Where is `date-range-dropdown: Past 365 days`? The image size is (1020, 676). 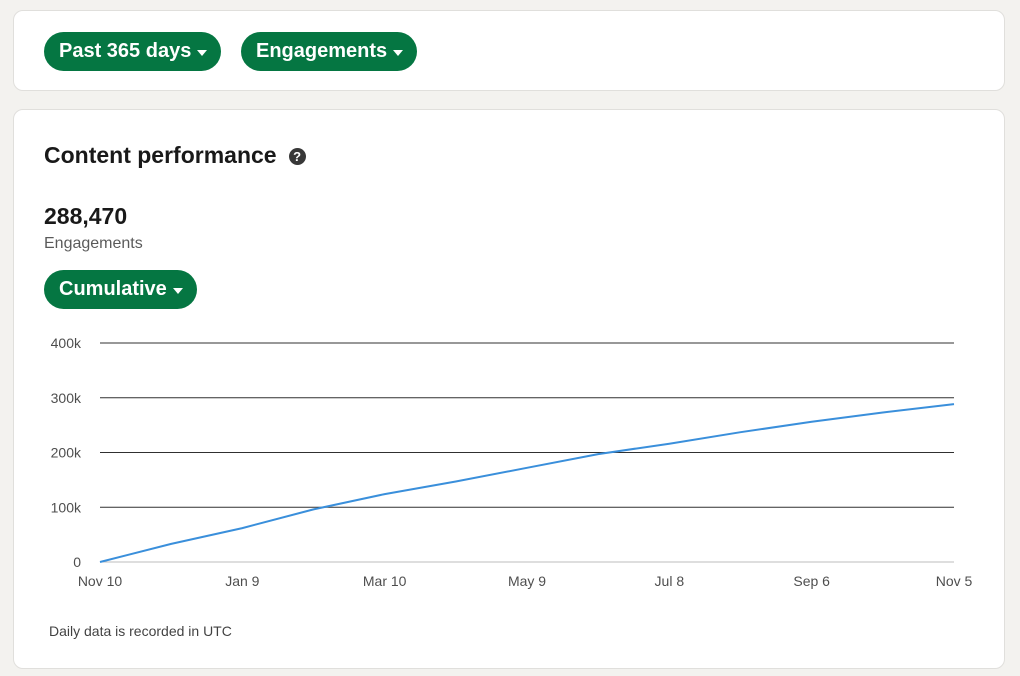
date-range-dropdown: Past 365 days is located at coordinates (133, 51).